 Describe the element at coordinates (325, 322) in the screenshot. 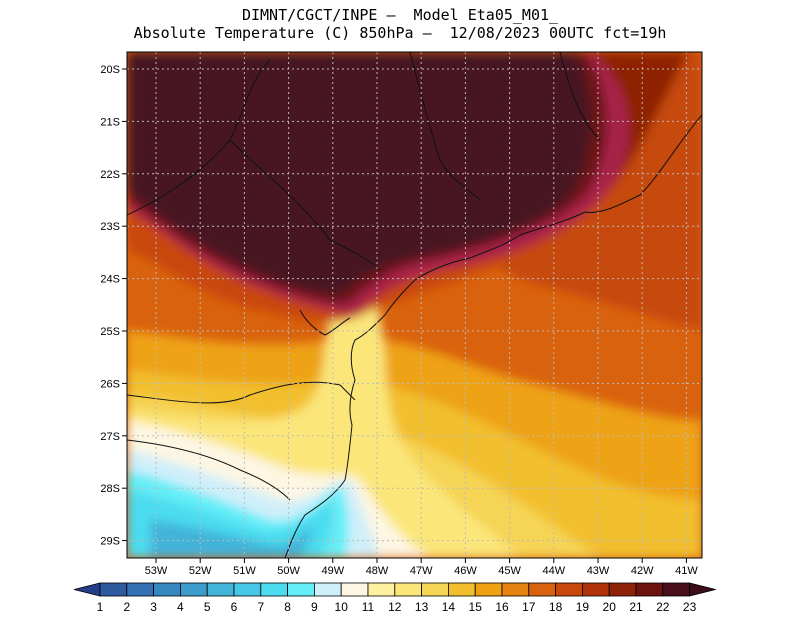

I see `state-border-mid` at that location.